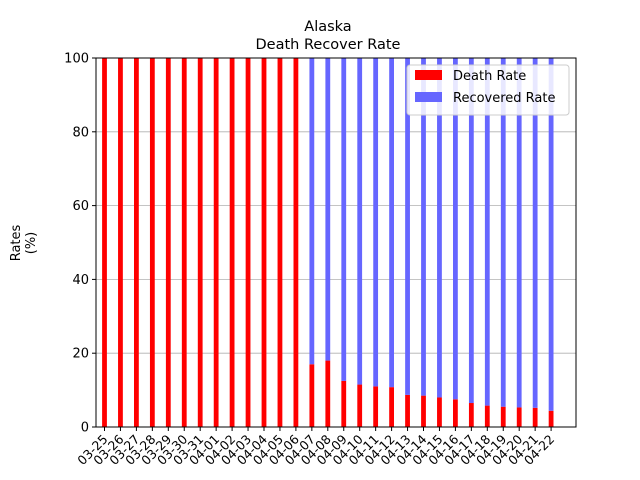 Image resolution: width=640 pixels, height=480 pixels. Describe the element at coordinates (16, 242) in the screenshot. I see `y-axis-label-line1: Rates` at that location.